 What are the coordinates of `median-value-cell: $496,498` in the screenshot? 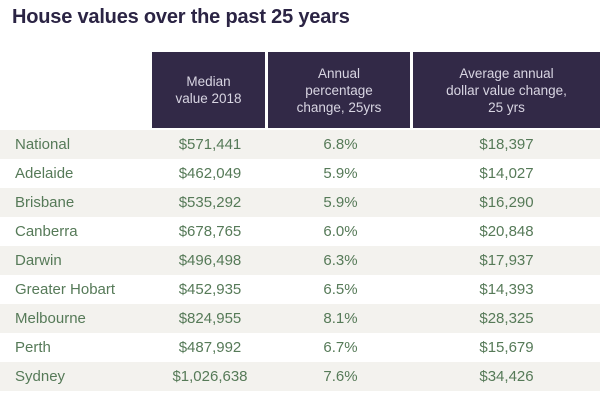 It's located at (210, 260).